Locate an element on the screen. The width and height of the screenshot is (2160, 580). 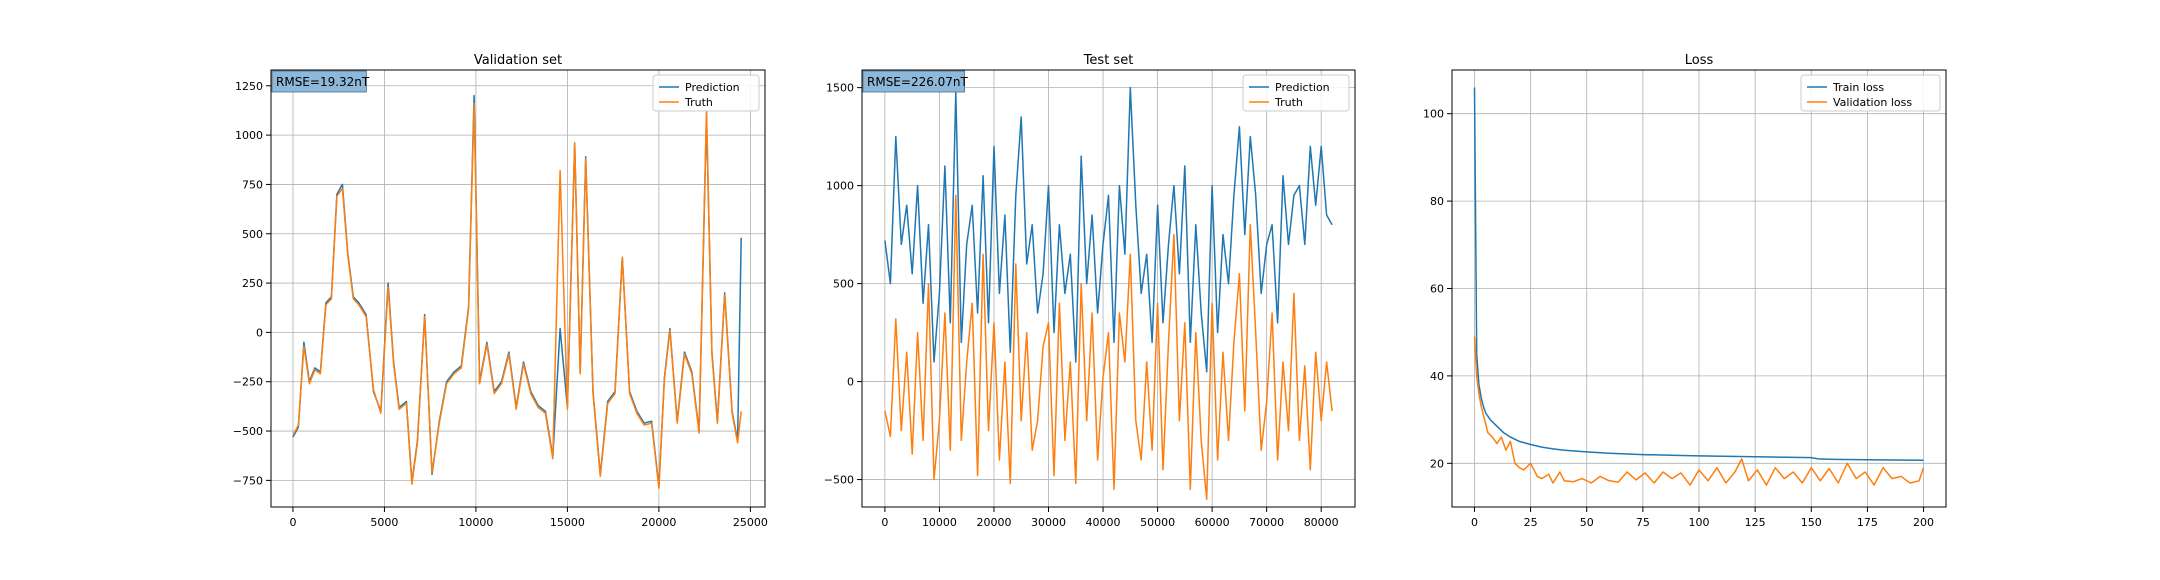
x-tick-label: 70000 is located at coordinates (1266, 522).